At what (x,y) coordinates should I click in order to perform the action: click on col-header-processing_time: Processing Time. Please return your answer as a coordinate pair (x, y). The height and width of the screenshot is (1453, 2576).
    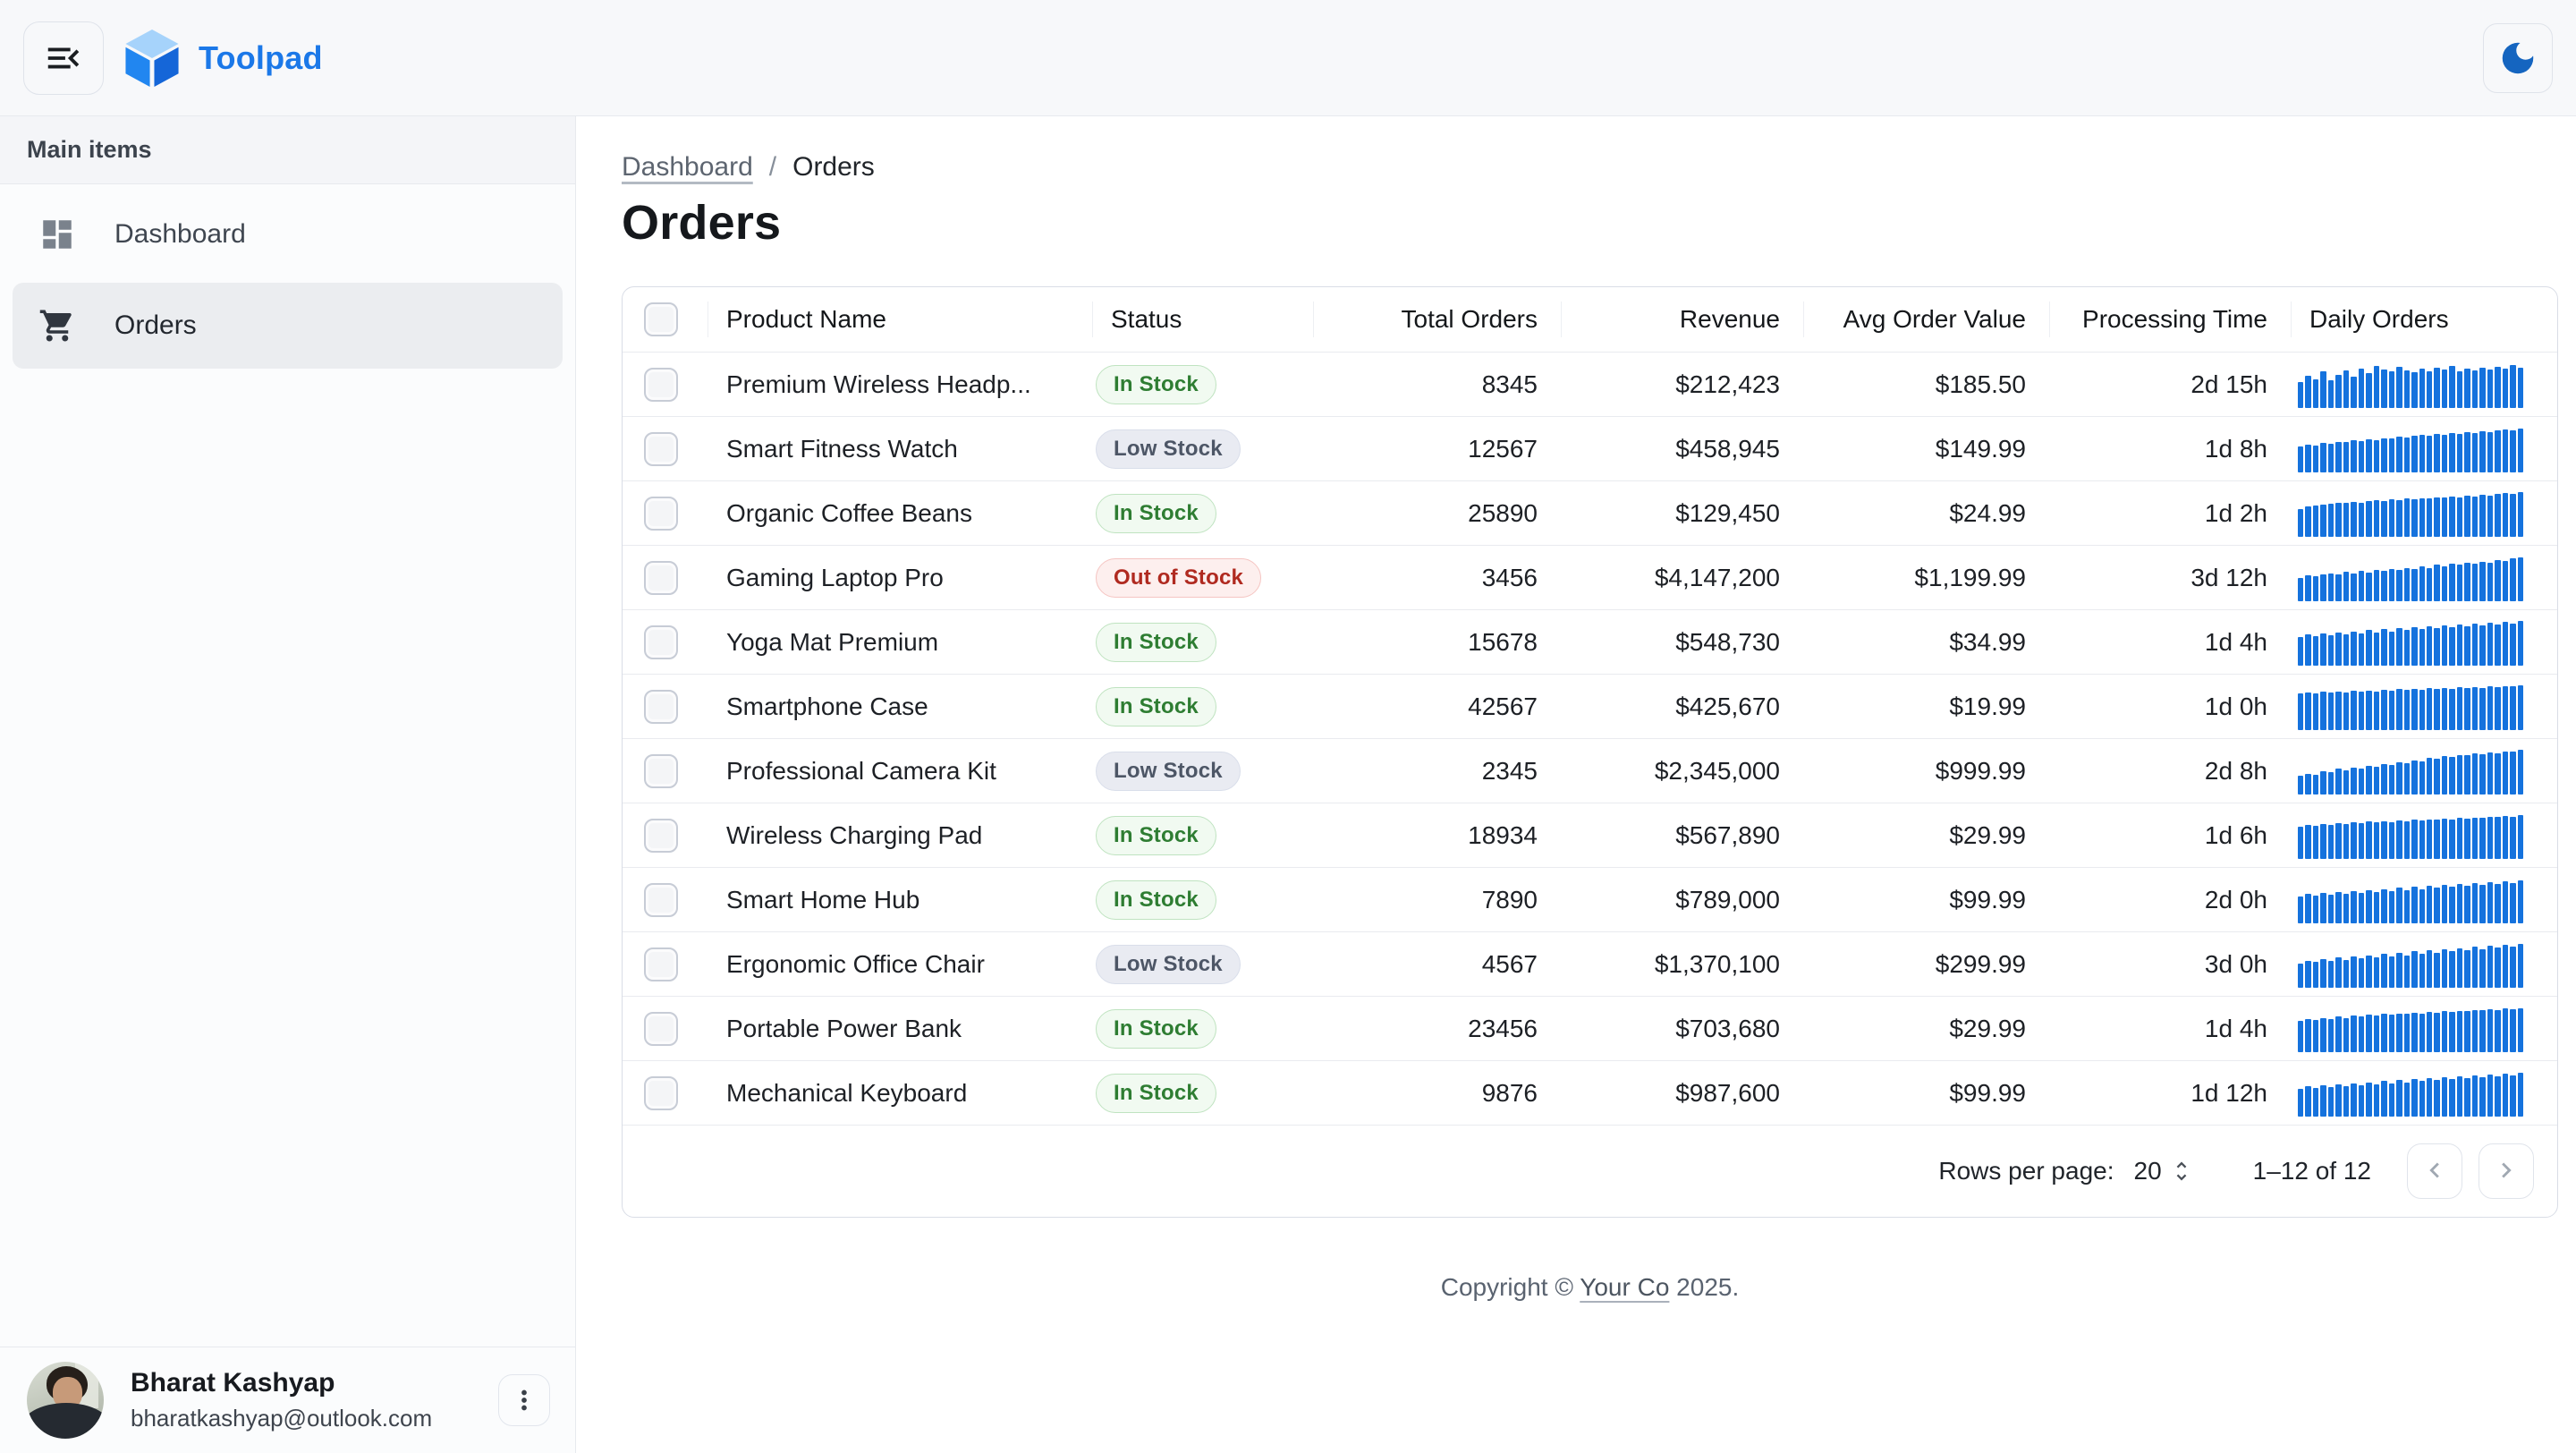
    Looking at the image, I should click on (2170, 319).